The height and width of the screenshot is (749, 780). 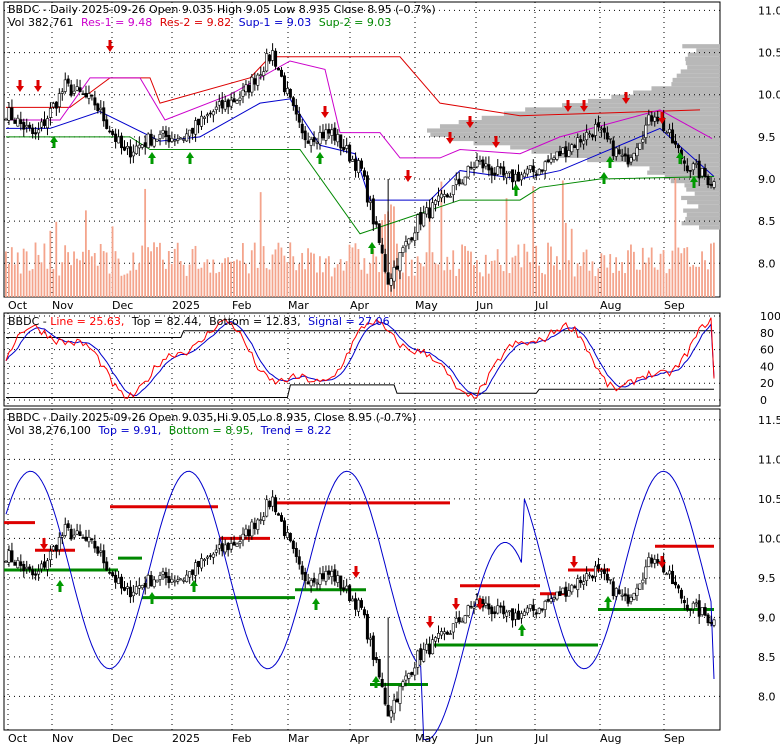 I want to click on signal-line, so click(x=360, y=358).